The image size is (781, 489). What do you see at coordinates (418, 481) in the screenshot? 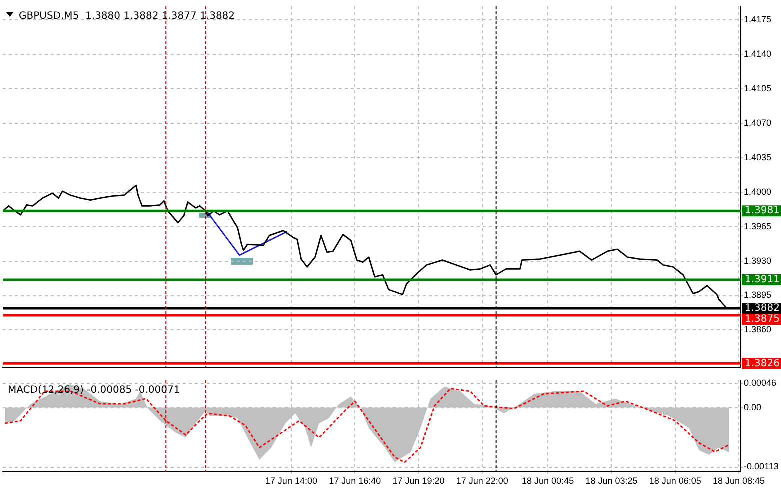
I see `x-tick-label: 17 Jun 19:20` at bounding box center [418, 481].